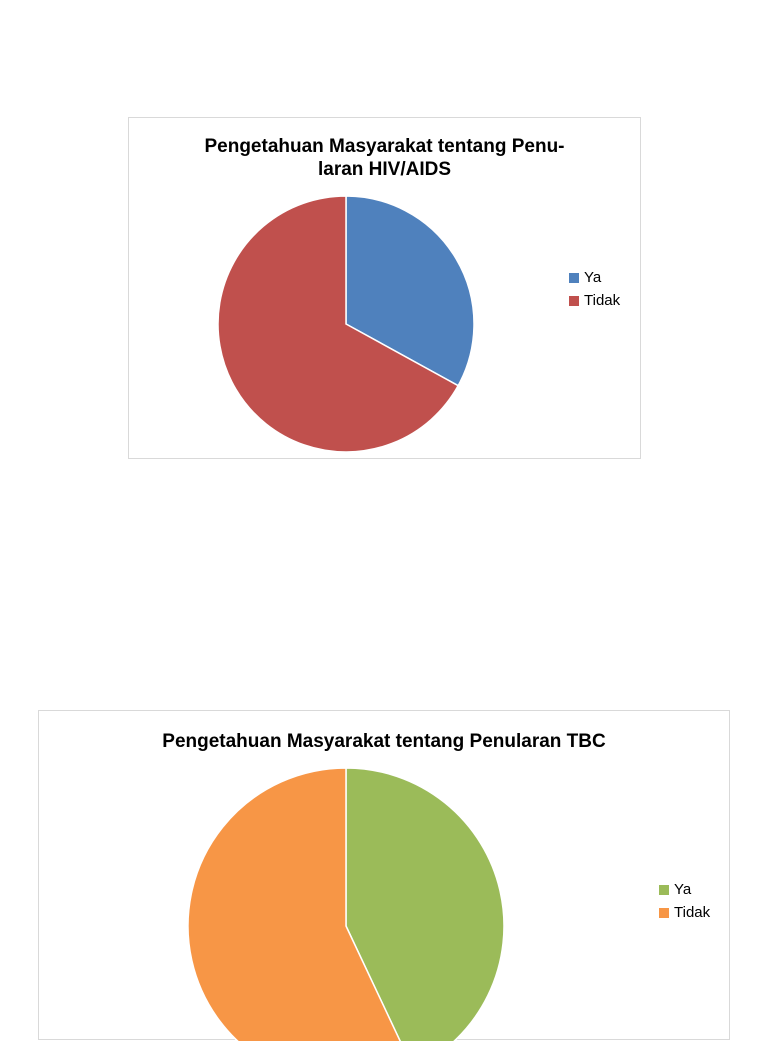 This screenshot has width=768, height=1041. I want to click on pie-slice-ya, so click(410, 291).